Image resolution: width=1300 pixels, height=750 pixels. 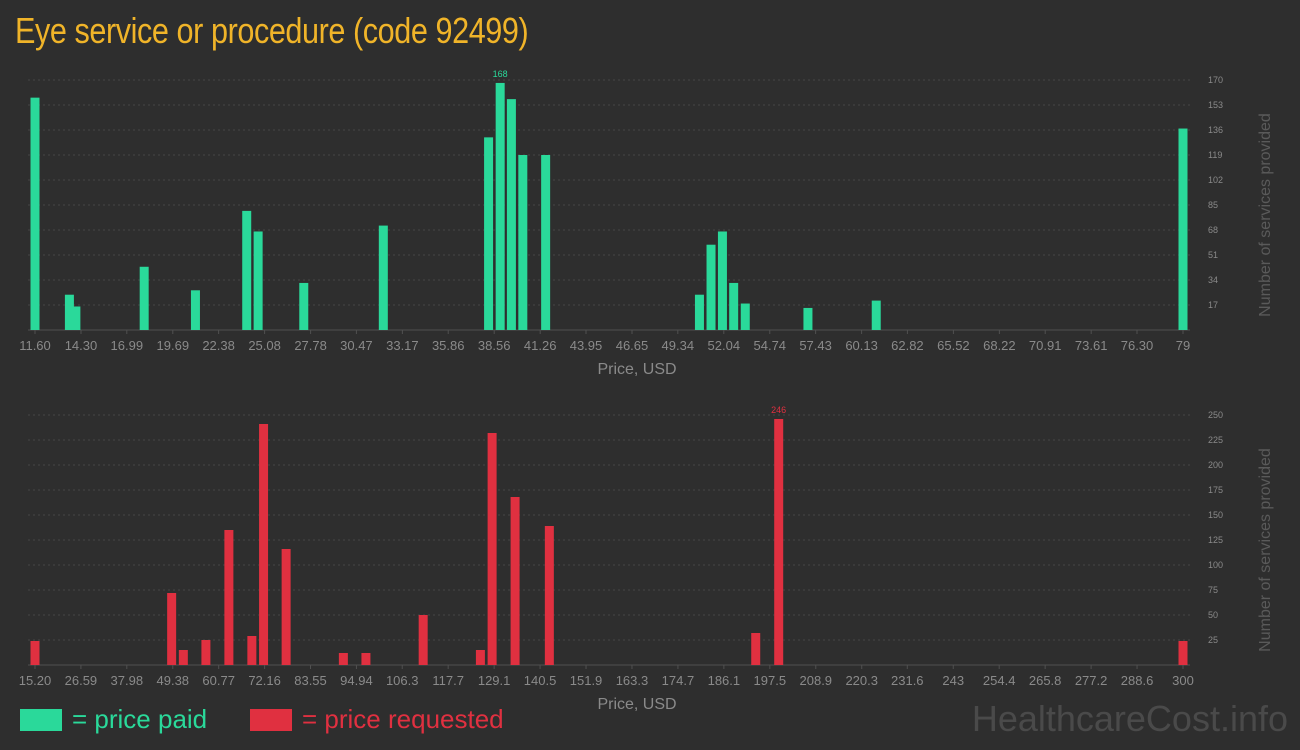 I want to click on legend-price-paid: = price paid, so click(x=113, y=719).